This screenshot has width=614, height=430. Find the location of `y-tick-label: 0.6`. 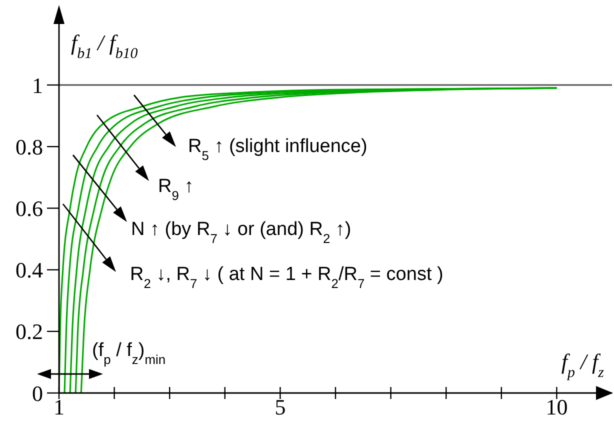

y-tick-label: 0.6 is located at coordinates (29, 209).